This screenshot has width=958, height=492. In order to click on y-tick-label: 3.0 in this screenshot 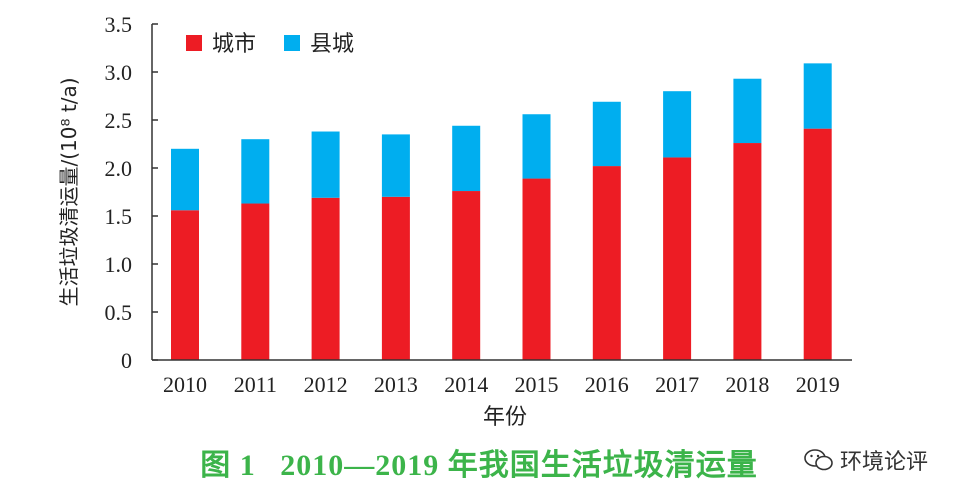, I will do `click(119, 72)`.